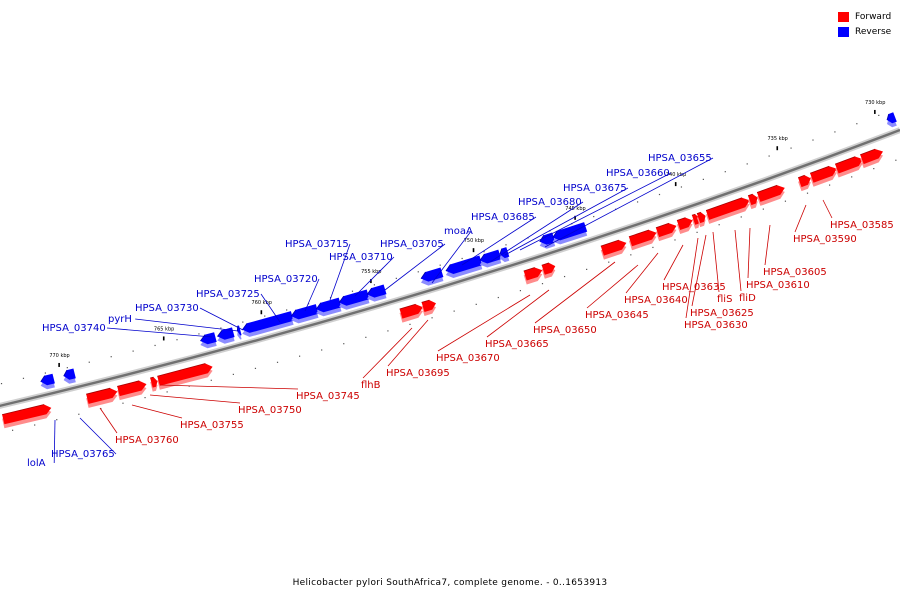 The width and height of the screenshot is (900, 600). I want to click on tick-label: 730 kbp, so click(875, 103).